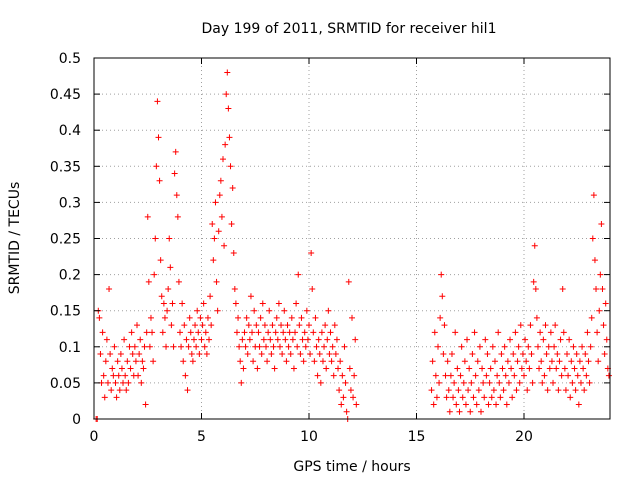 The width and height of the screenshot is (640, 480). I want to click on x-tick-label: 20, so click(524, 437).